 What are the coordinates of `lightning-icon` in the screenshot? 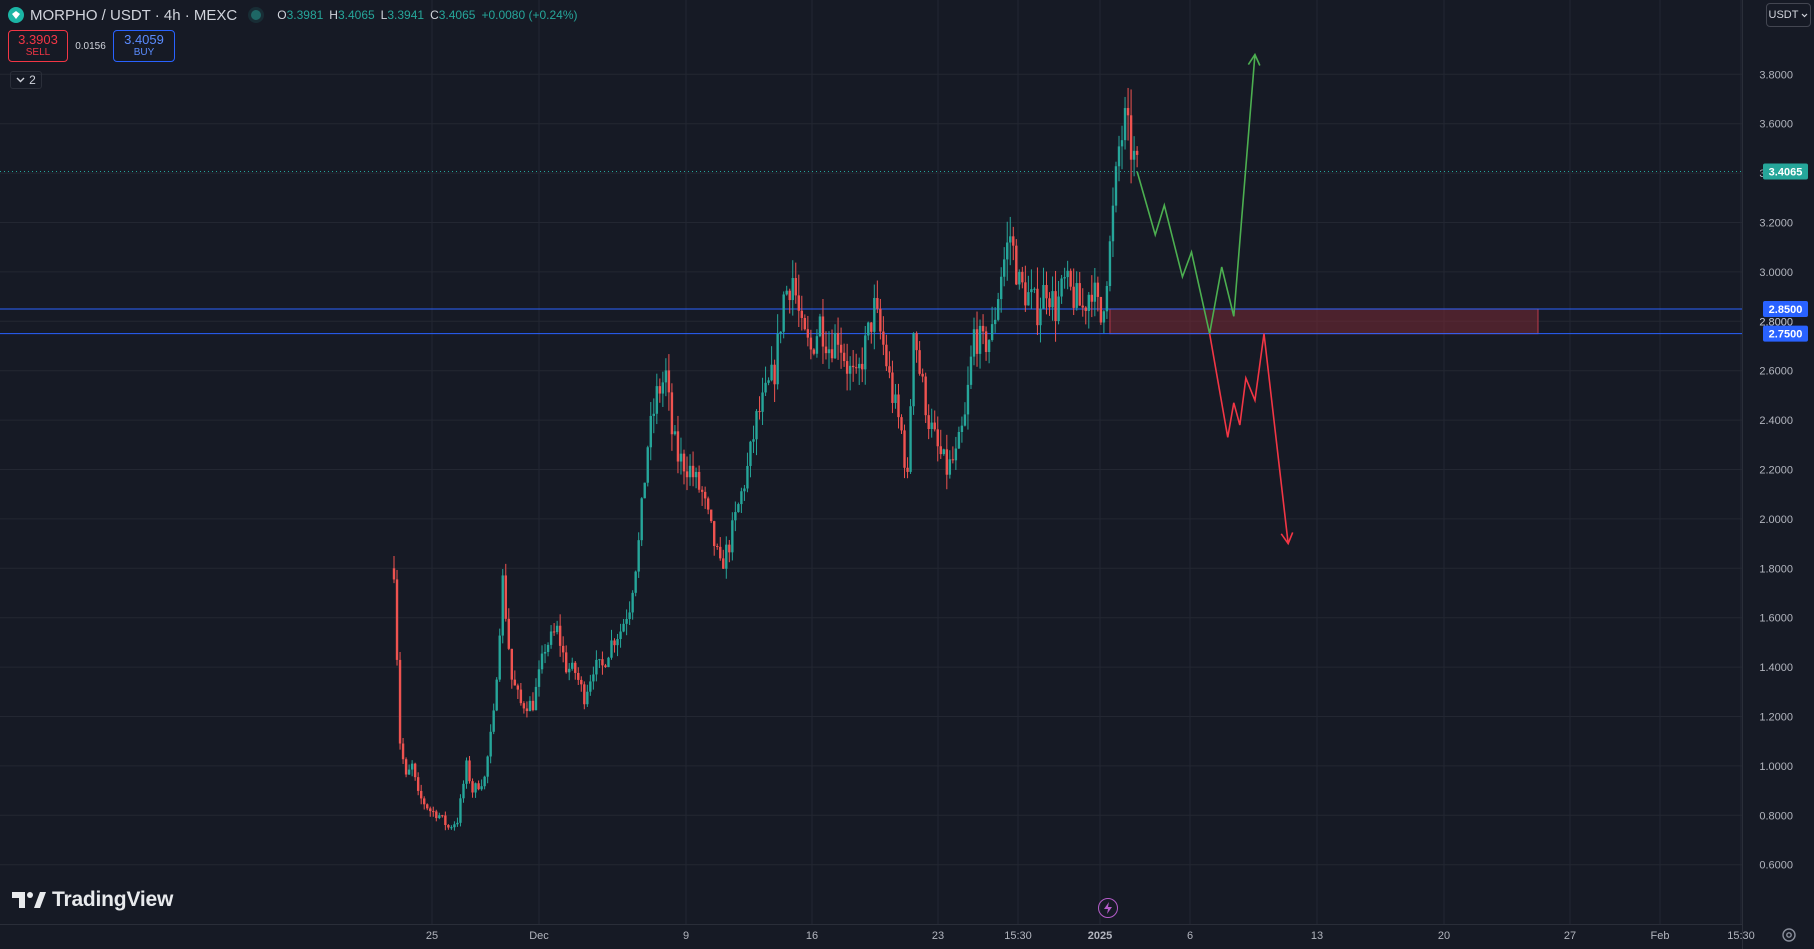 It's located at (1108, 908).